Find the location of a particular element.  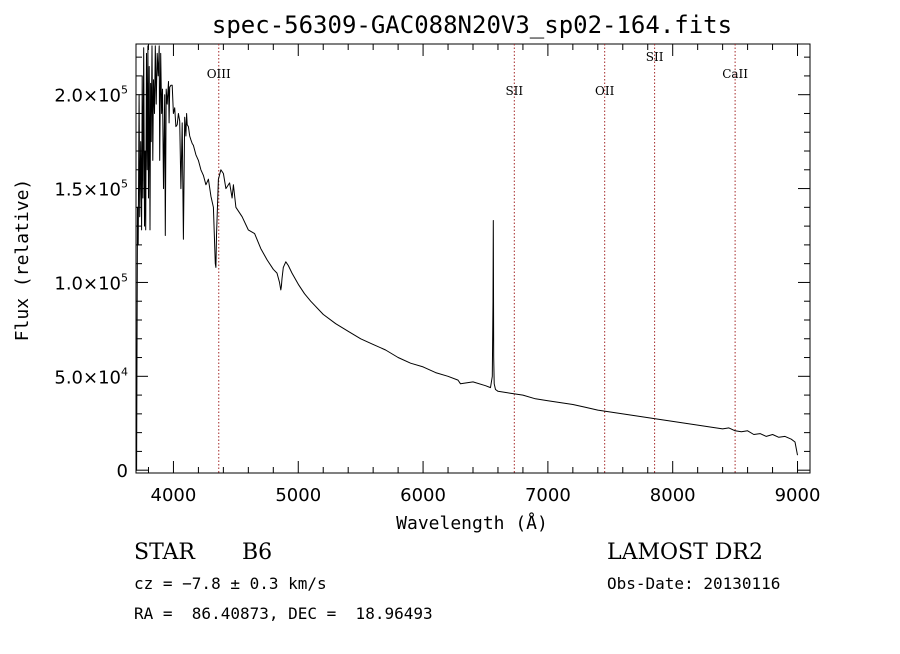

spectral-line-label: OIII is located at coordinates (219, 74).